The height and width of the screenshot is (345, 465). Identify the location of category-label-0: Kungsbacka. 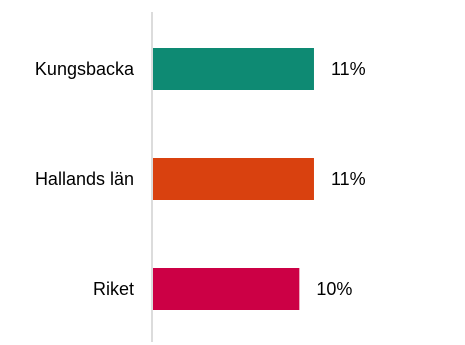
(85, 69).